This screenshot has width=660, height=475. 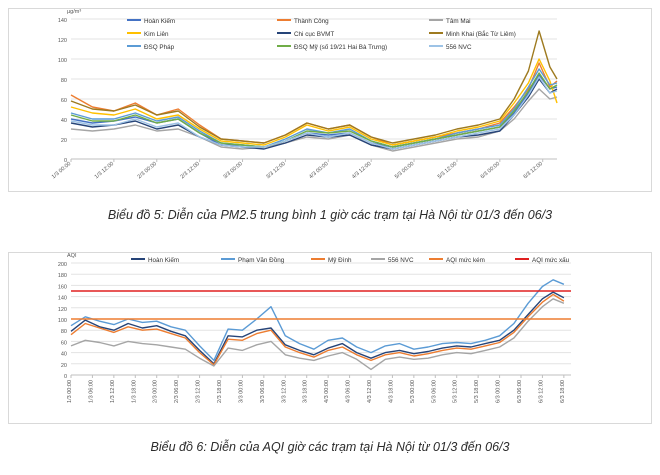 I want to click on aqi-series-1-line, so click(x=317, y=320).